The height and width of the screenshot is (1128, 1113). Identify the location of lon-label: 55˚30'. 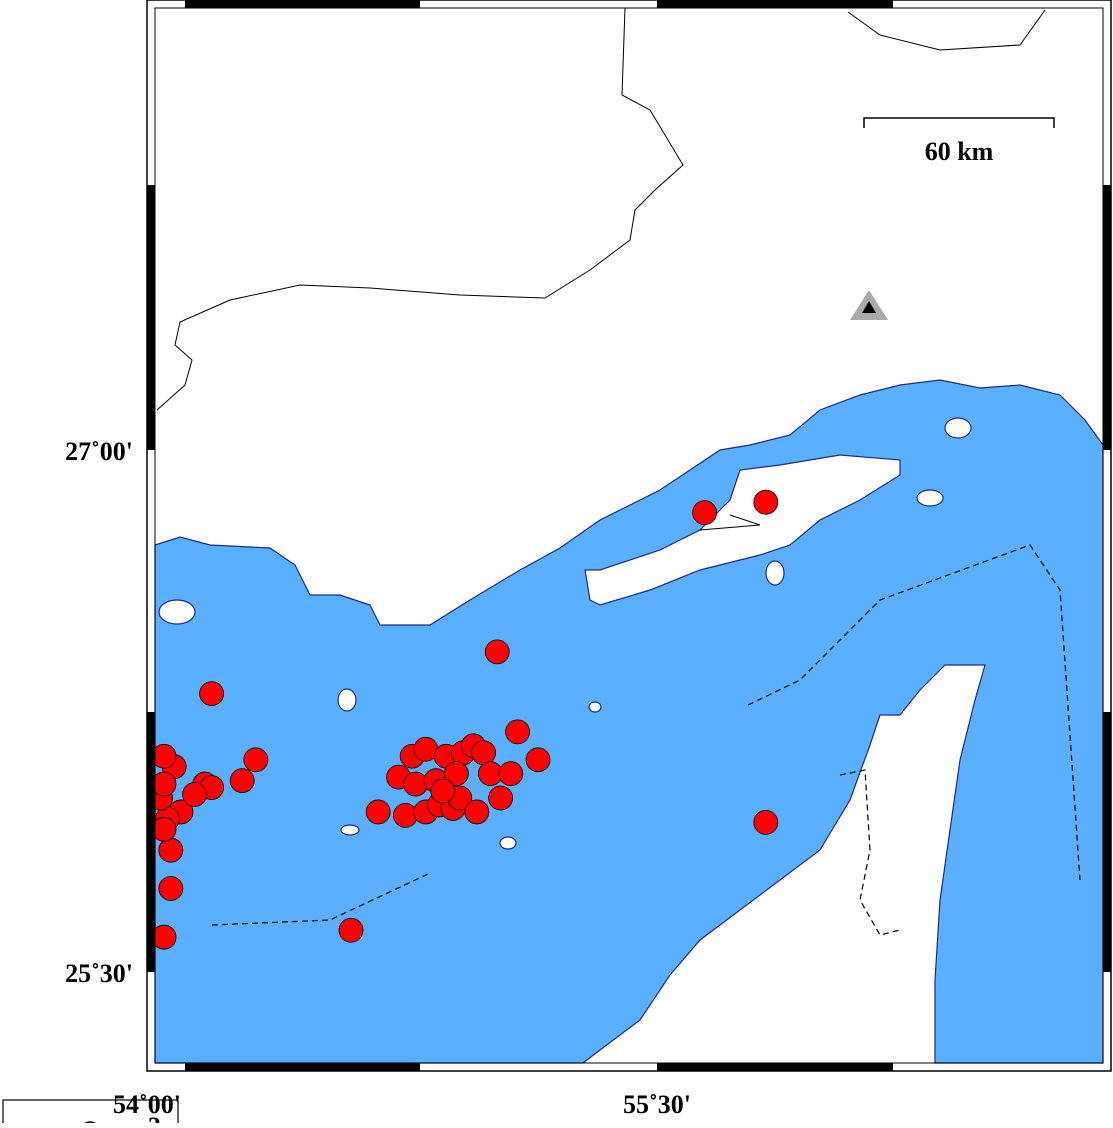
(657, 1104).